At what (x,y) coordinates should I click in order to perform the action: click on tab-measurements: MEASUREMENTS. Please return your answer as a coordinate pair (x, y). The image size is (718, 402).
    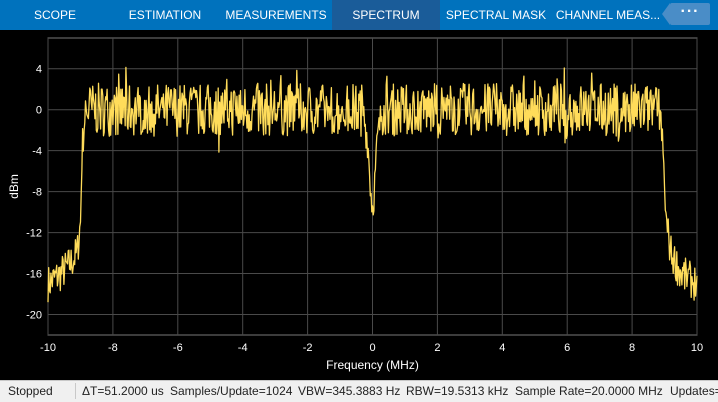
    Looking at the image, I should click on (276, 15).